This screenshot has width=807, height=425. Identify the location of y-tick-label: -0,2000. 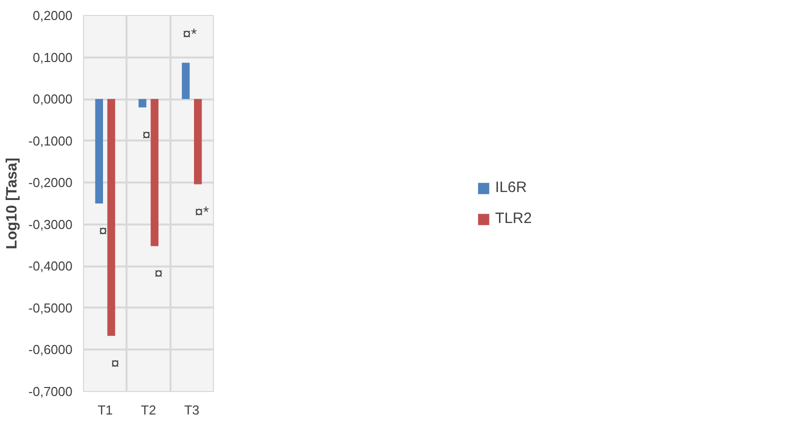
(50, 182).